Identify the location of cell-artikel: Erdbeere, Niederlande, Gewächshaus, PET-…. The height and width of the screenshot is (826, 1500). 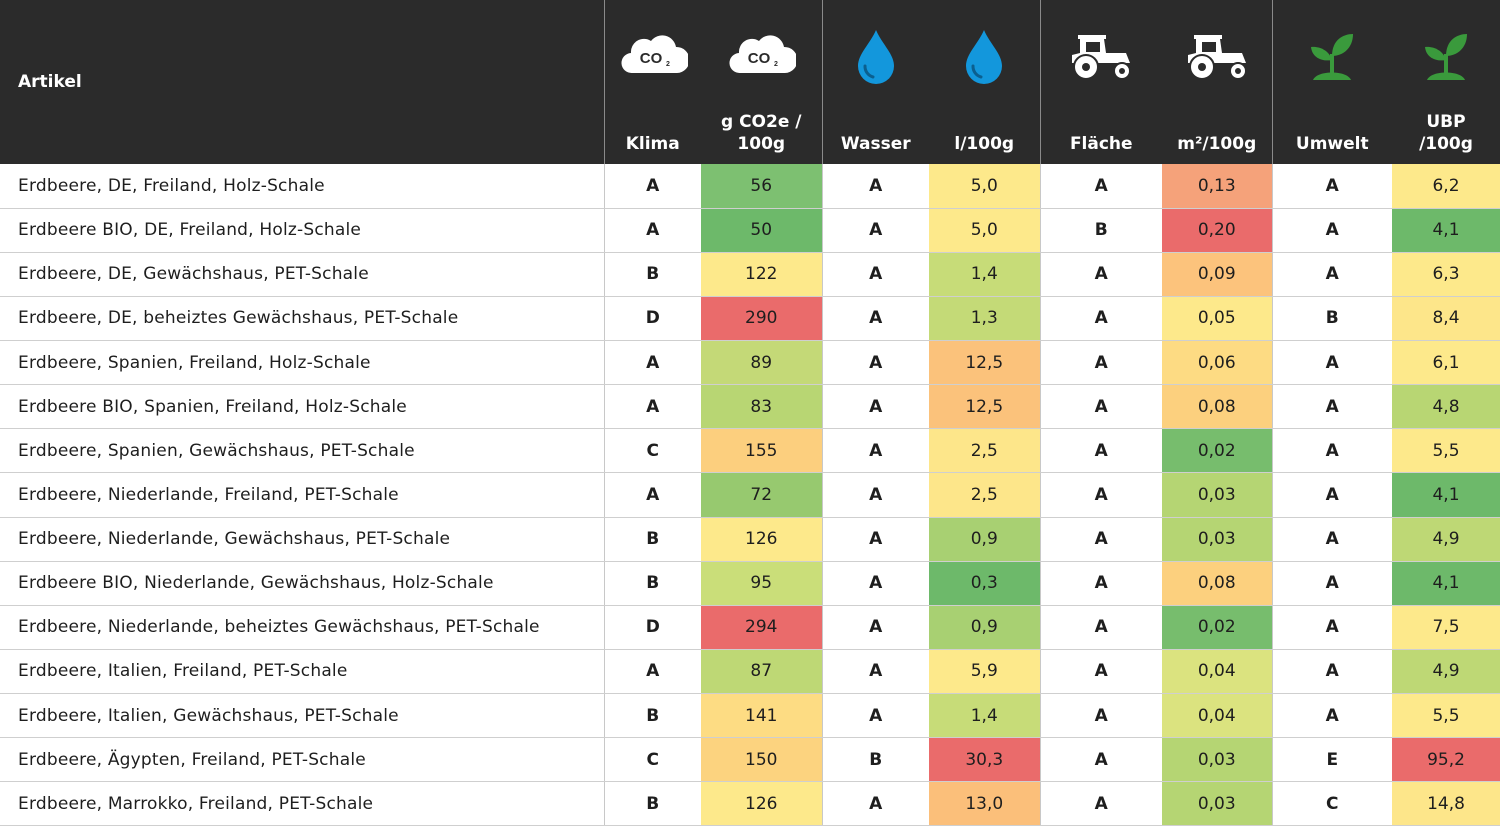
(302, 539).